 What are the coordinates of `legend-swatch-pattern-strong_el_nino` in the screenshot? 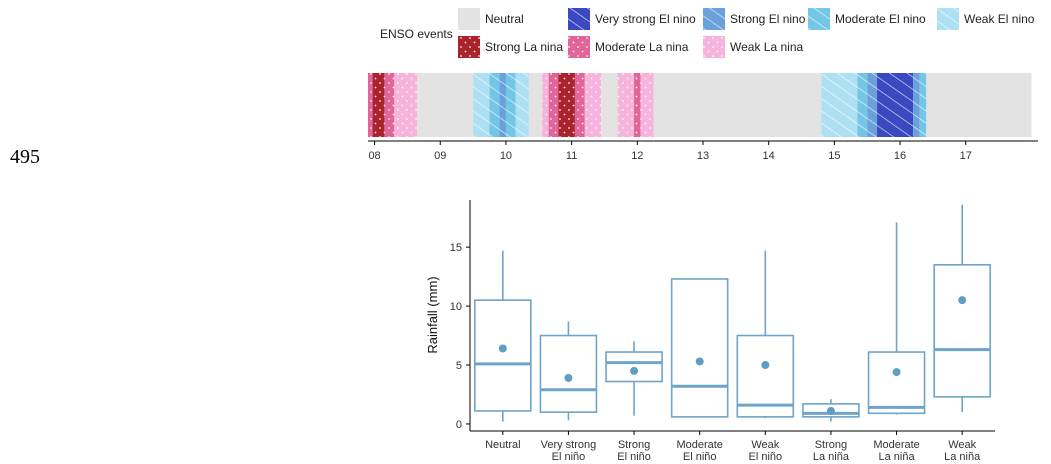 It's located at (714, 19).